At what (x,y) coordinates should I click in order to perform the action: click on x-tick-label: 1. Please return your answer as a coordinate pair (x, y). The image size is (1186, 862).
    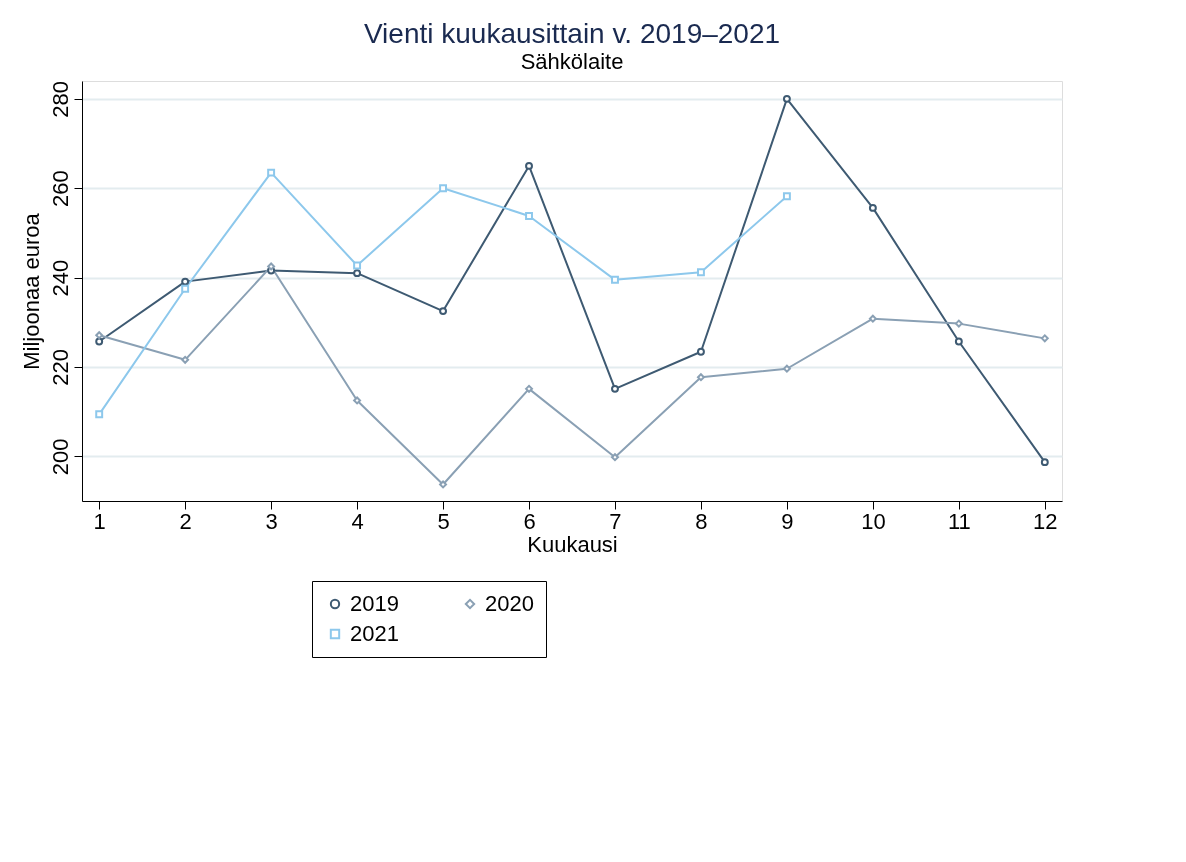
    Looking at the image, I should click on (99, 521).